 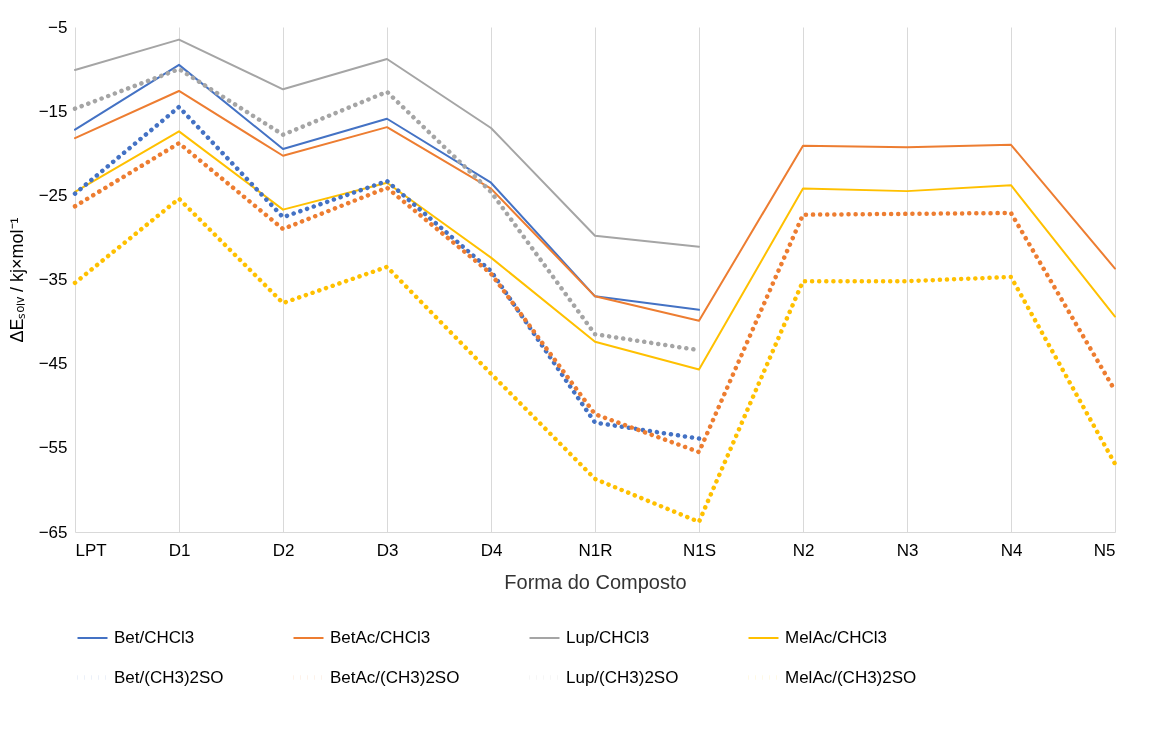 What do you see at coordinates (91, 550) in the screenshot?
I see `x-tick-label: LPT` at bounding box center [91, 550].